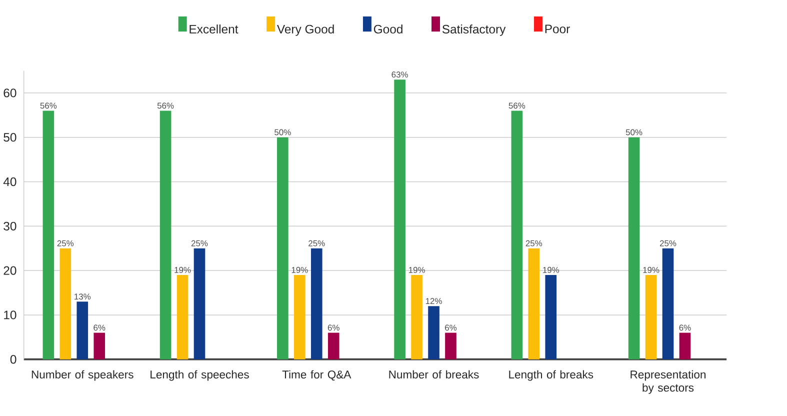 The height and width of the screenshot is (416, 787). What do you see at coordinates (10, 137) in the screenshot?
I see `y-tick-label: 50` at bounding box center [10, 137].